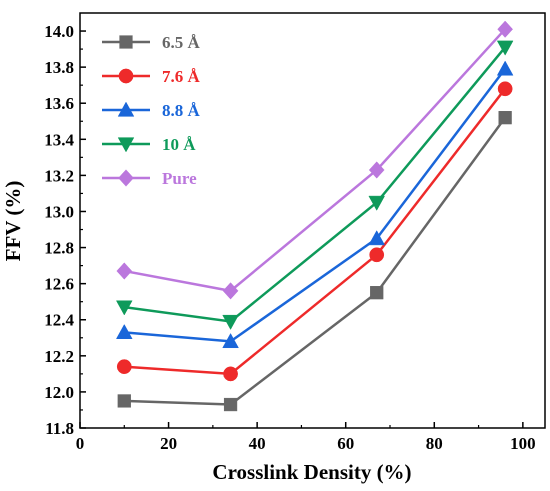  What do you see at coordinates (257, 443) in the screenshot?
I see `x-tick-label: 40` at bounding box center [257, 443].